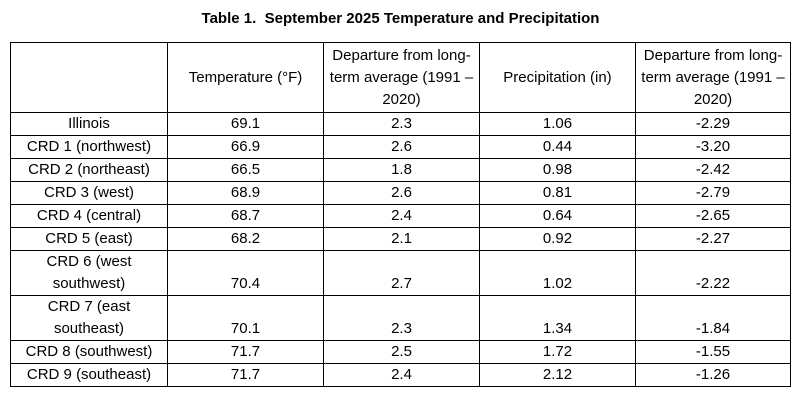 This screenshot has width=801, height=409. Describe the element at coordinates (245, 216) in the screenshot. I see `temperature-cell: 68.7` at that location.